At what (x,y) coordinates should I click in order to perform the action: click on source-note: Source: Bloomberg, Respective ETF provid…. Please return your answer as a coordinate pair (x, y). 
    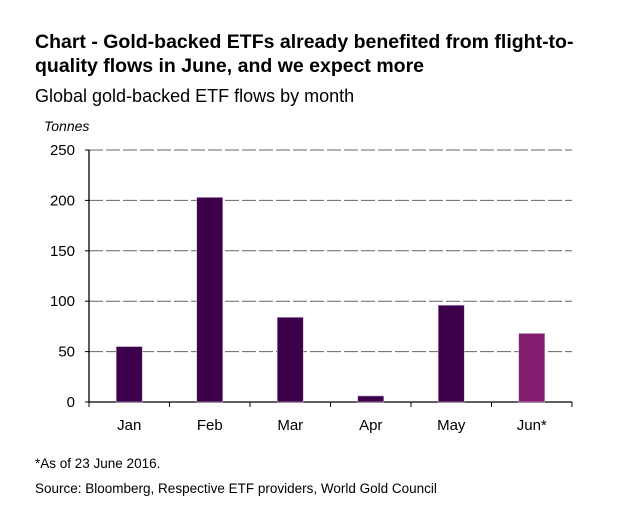
    Looking at the image, I should click on (236, 488).